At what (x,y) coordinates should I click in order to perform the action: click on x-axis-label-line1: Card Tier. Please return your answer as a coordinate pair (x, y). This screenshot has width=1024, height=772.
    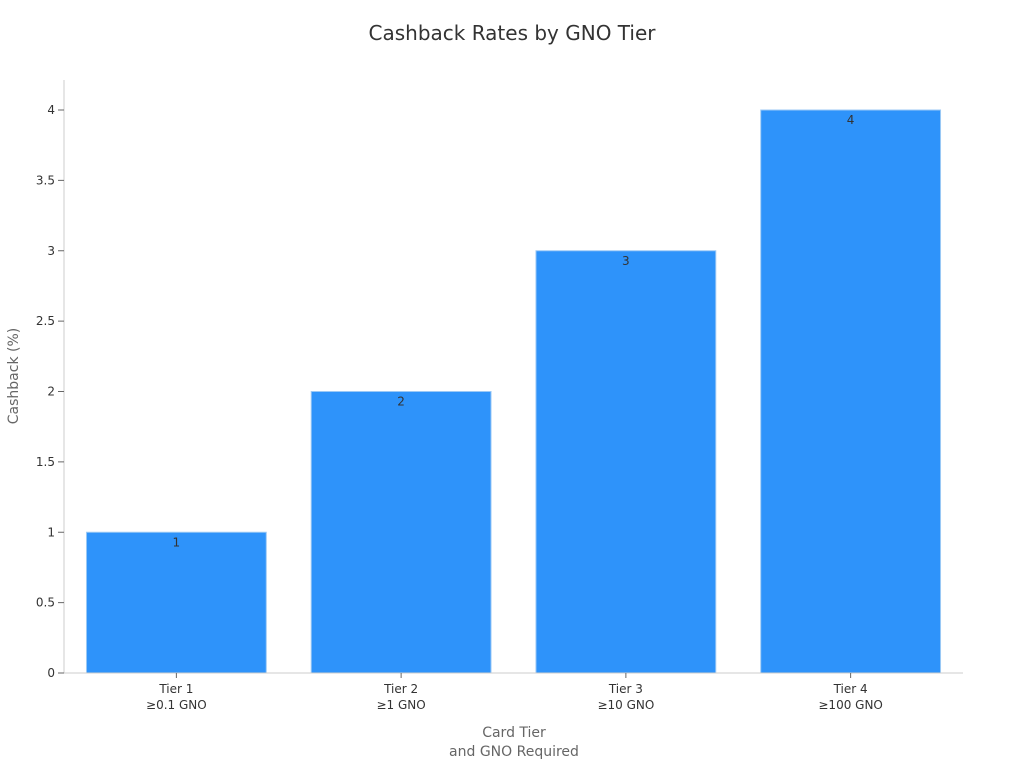
    Looking at the image, I should click on (514, 733).